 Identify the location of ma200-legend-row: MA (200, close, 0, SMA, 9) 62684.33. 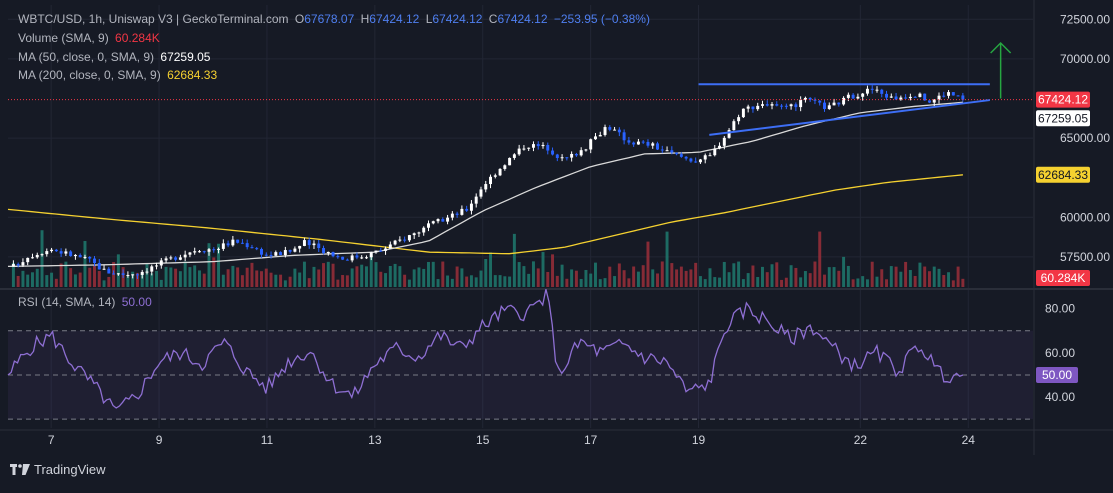
(119, 75).